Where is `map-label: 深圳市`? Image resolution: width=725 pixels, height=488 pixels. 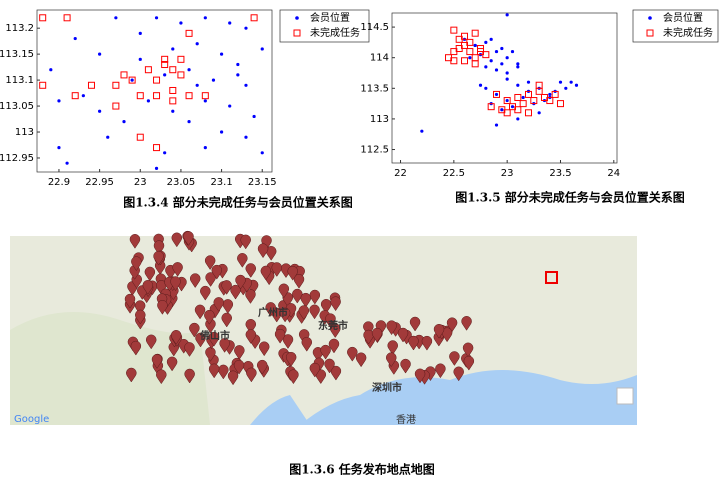 map-label: 深圳市 is located at coordinates (387, 387).